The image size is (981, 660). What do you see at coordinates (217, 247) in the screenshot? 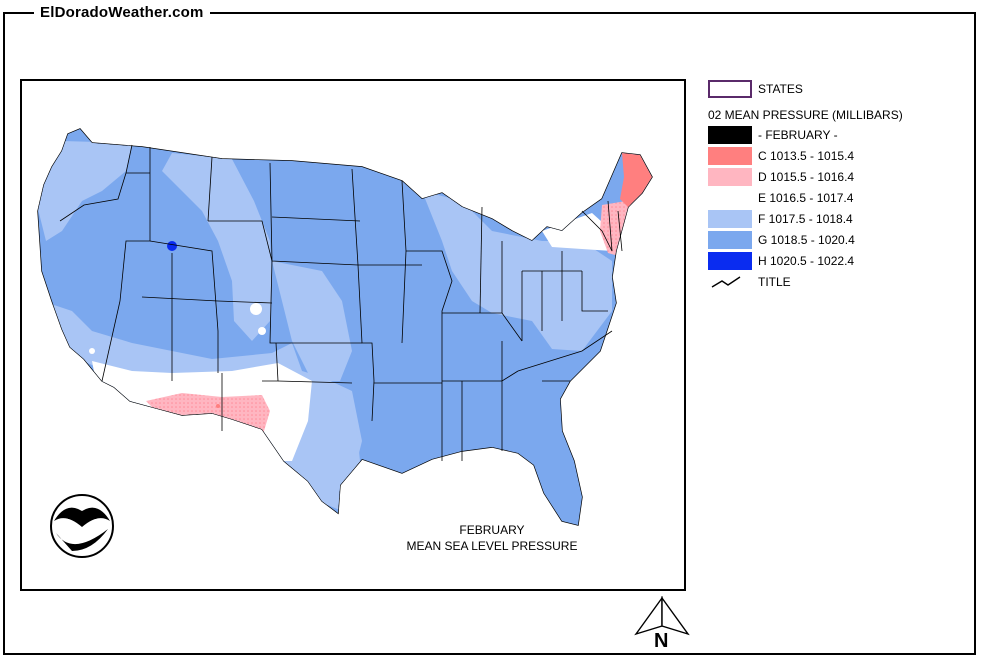
I see `zone-f-montana` at bounding box center [217, 247].